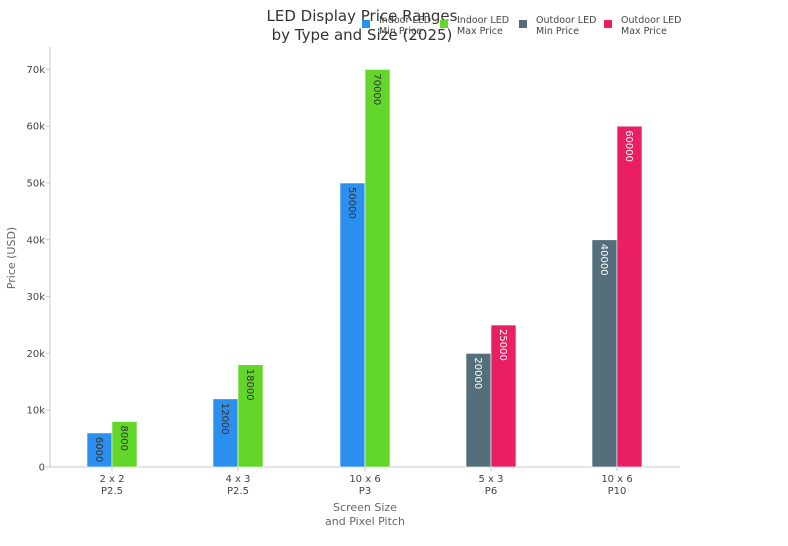 This screenshot has height=546, width=788. What do you see at coordinates (112, 479) in the screenshot?
I see `x-tick-label: 2 x 2` at bounding box center [112, 479].